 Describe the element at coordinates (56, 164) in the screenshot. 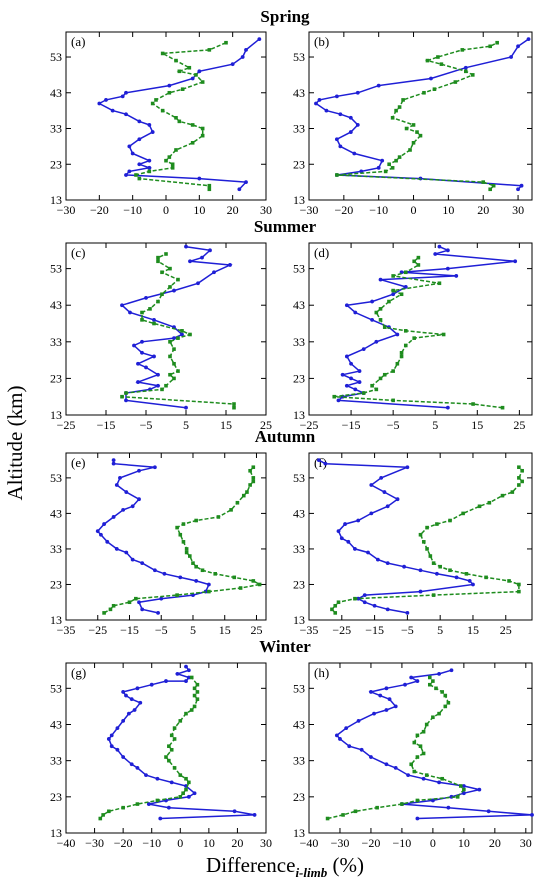

I see `y-tick-label-a: 23` at that location.